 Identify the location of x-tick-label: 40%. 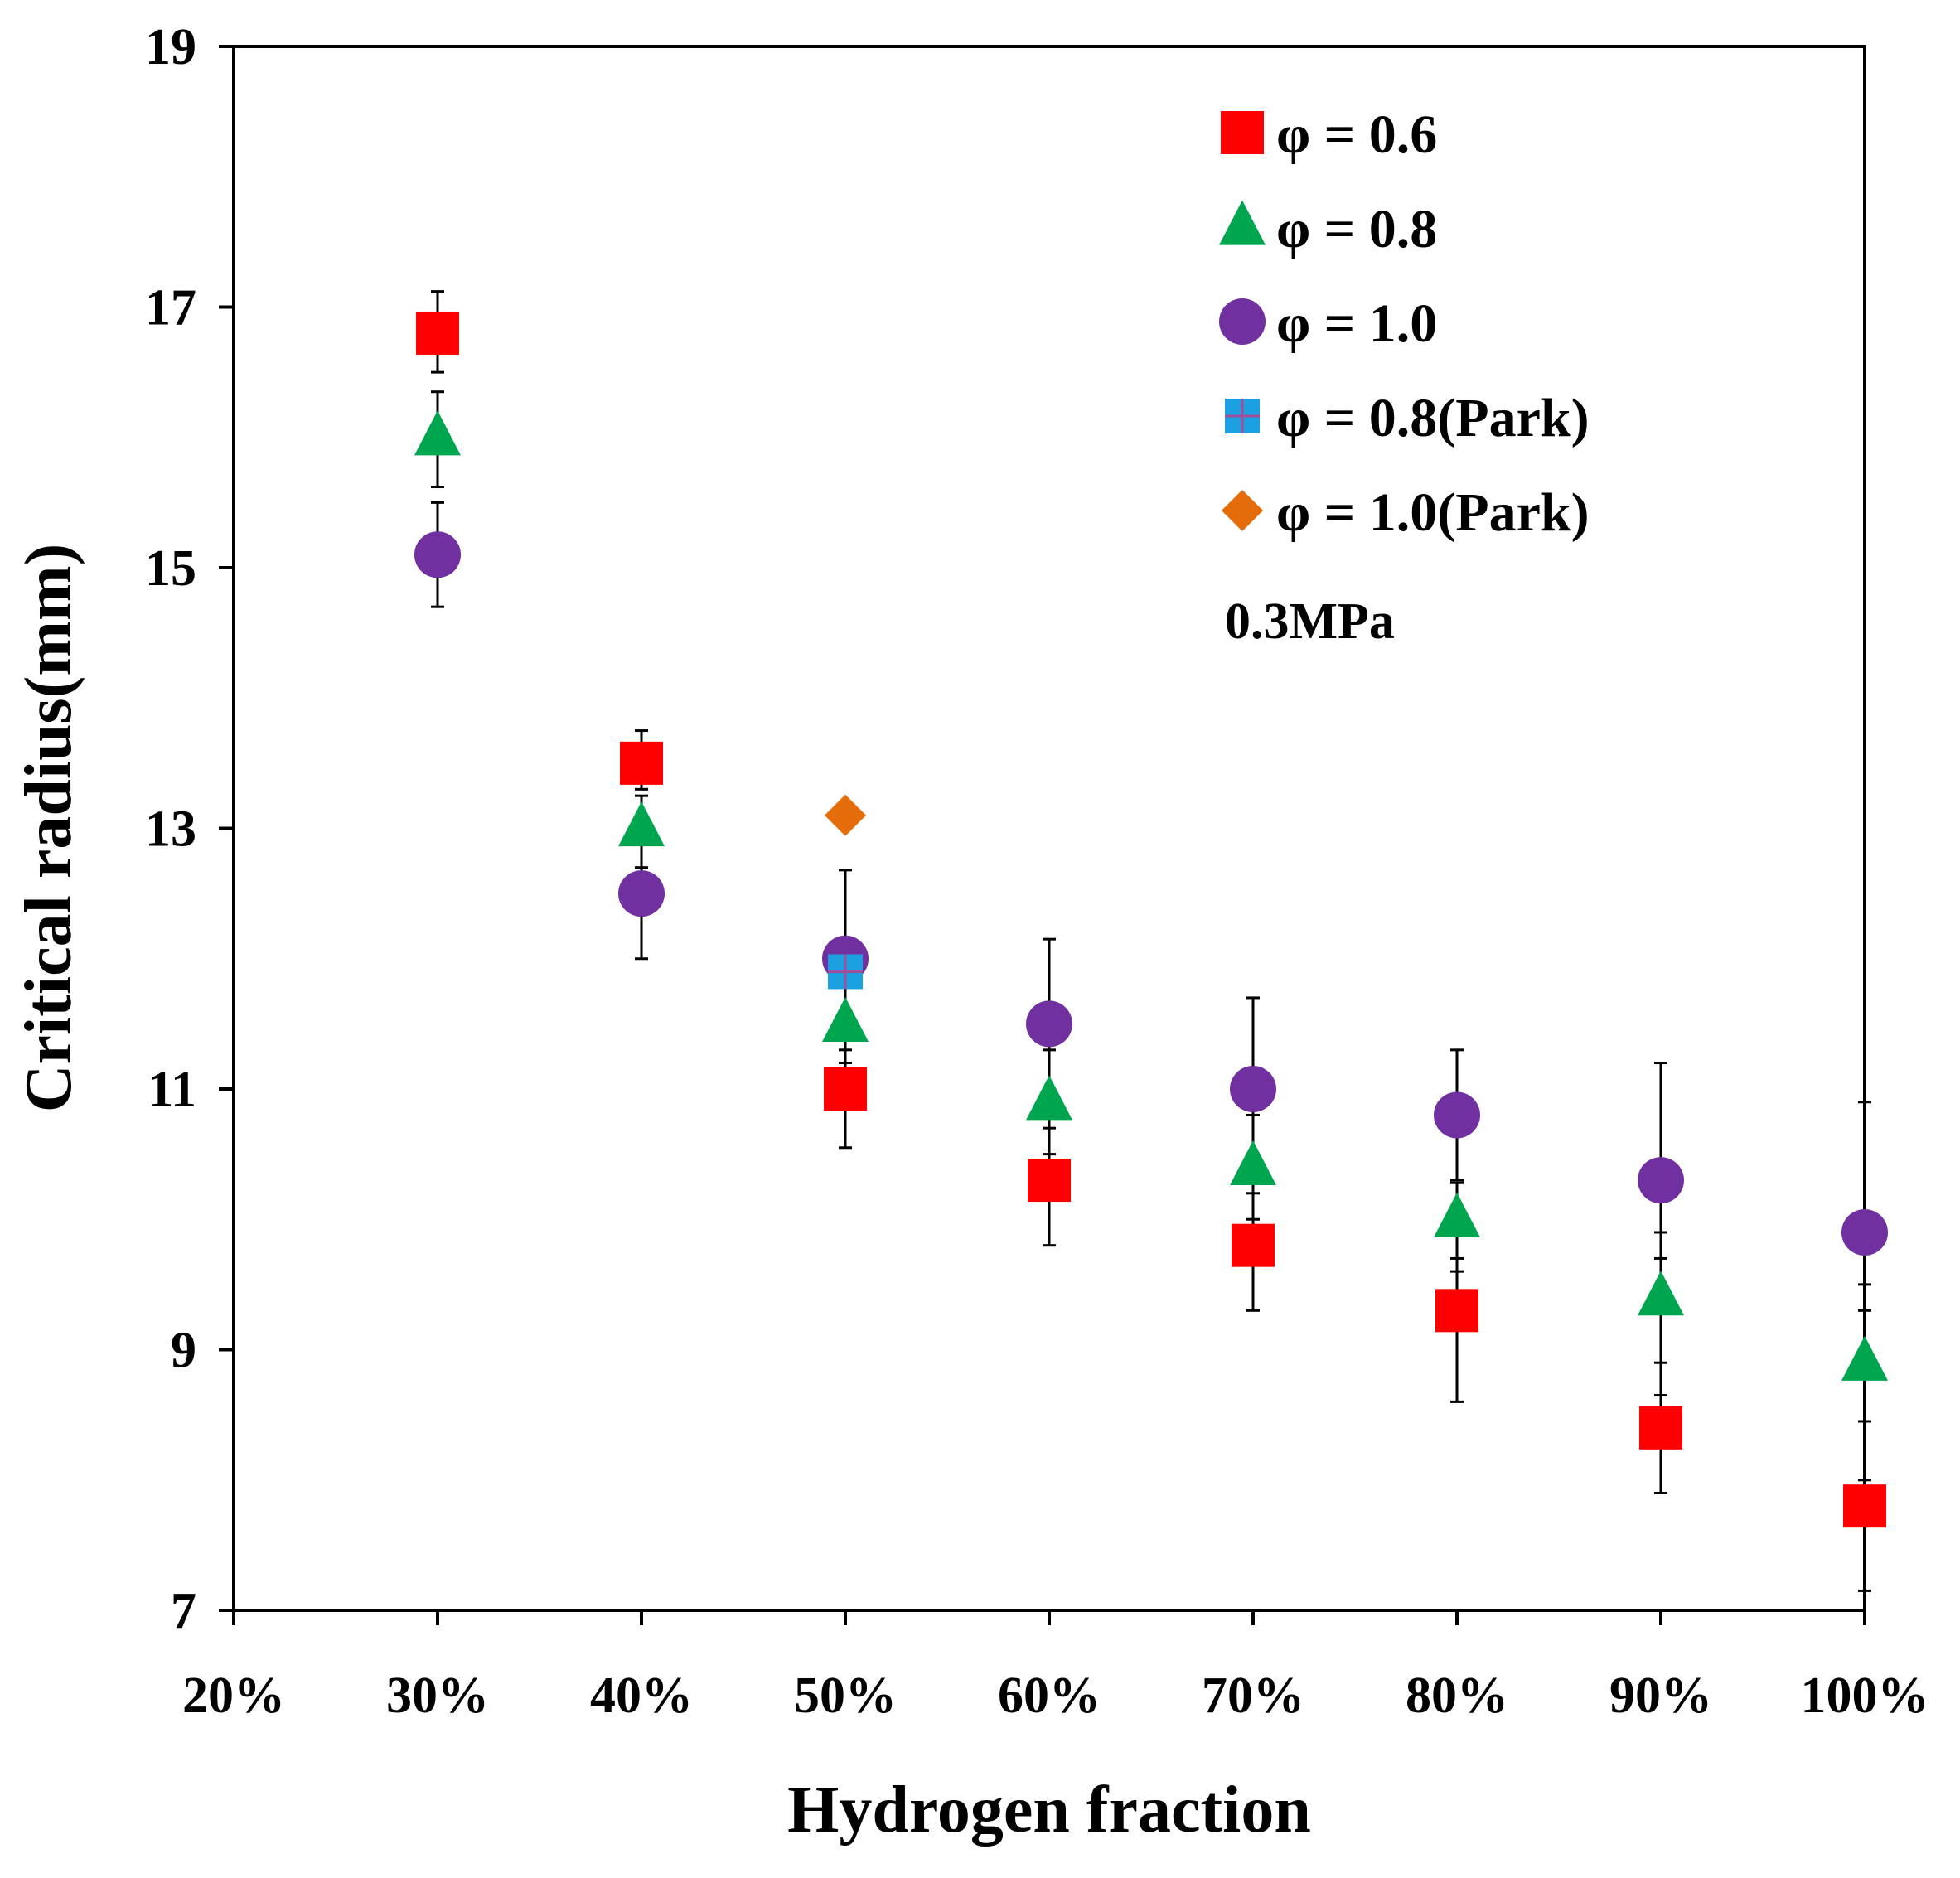
(641, 1696).